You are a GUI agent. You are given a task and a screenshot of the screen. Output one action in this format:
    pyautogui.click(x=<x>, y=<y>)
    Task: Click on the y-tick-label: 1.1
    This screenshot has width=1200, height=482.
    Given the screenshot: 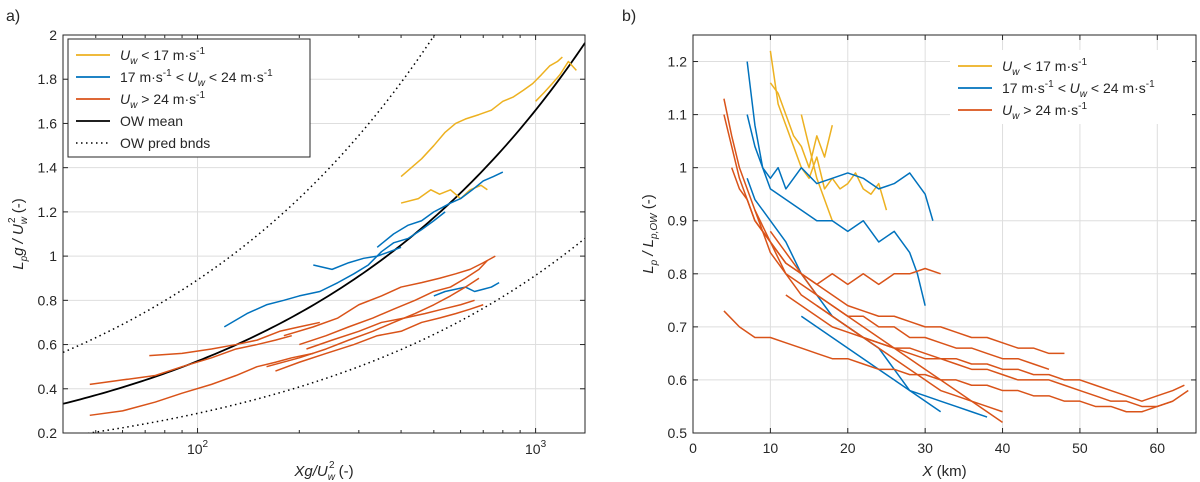 What is the action you would take?
    pyautogui.click(x=678, y=115)
    